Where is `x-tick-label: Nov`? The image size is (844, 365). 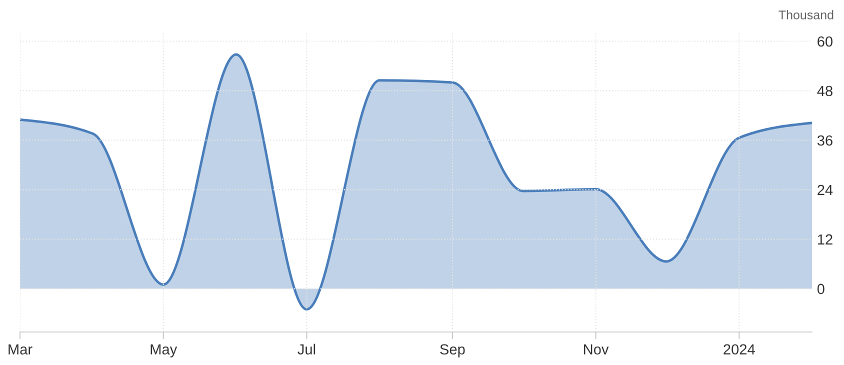 x-tick-label: Nov is located at coordinates (596, 349).